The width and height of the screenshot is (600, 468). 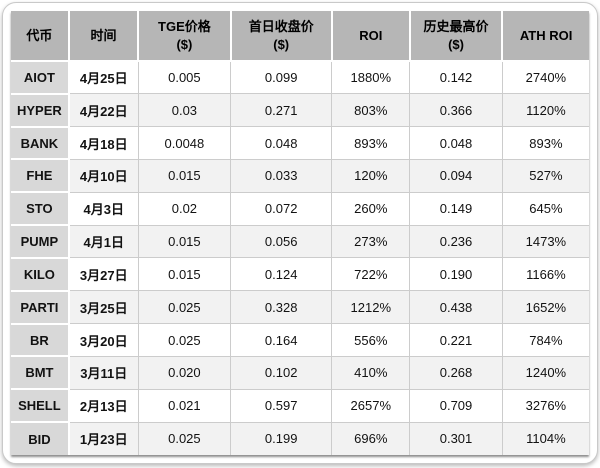 What do you see at coordinates (40, 307) in the screenshot?
I see `cell-token: PARTI` at bounding box center [40, 307].